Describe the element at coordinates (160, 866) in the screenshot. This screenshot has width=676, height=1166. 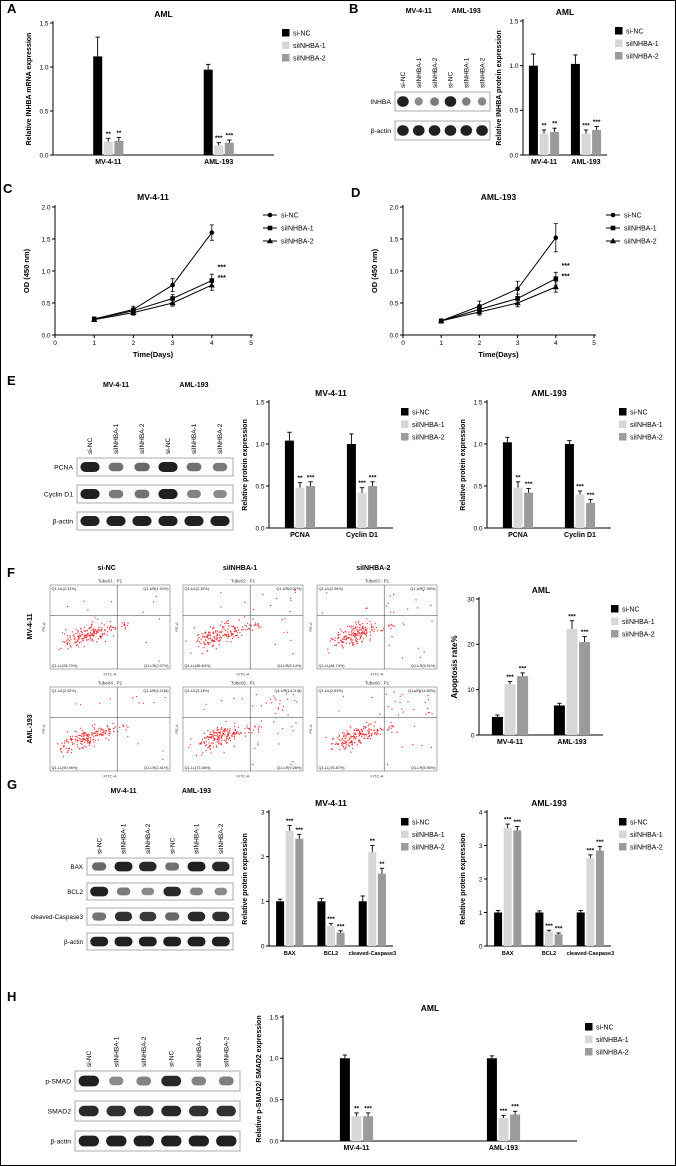
I see `blot-strip` at that location.